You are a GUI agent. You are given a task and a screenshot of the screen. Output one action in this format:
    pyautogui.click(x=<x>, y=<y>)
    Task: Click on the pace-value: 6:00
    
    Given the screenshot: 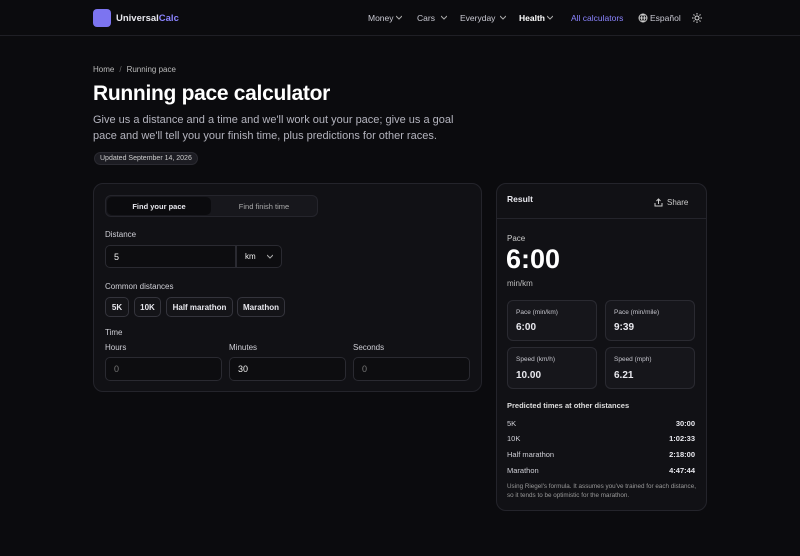 What is the action you would take?
    pyautogui.click(x=533, y=259)
    